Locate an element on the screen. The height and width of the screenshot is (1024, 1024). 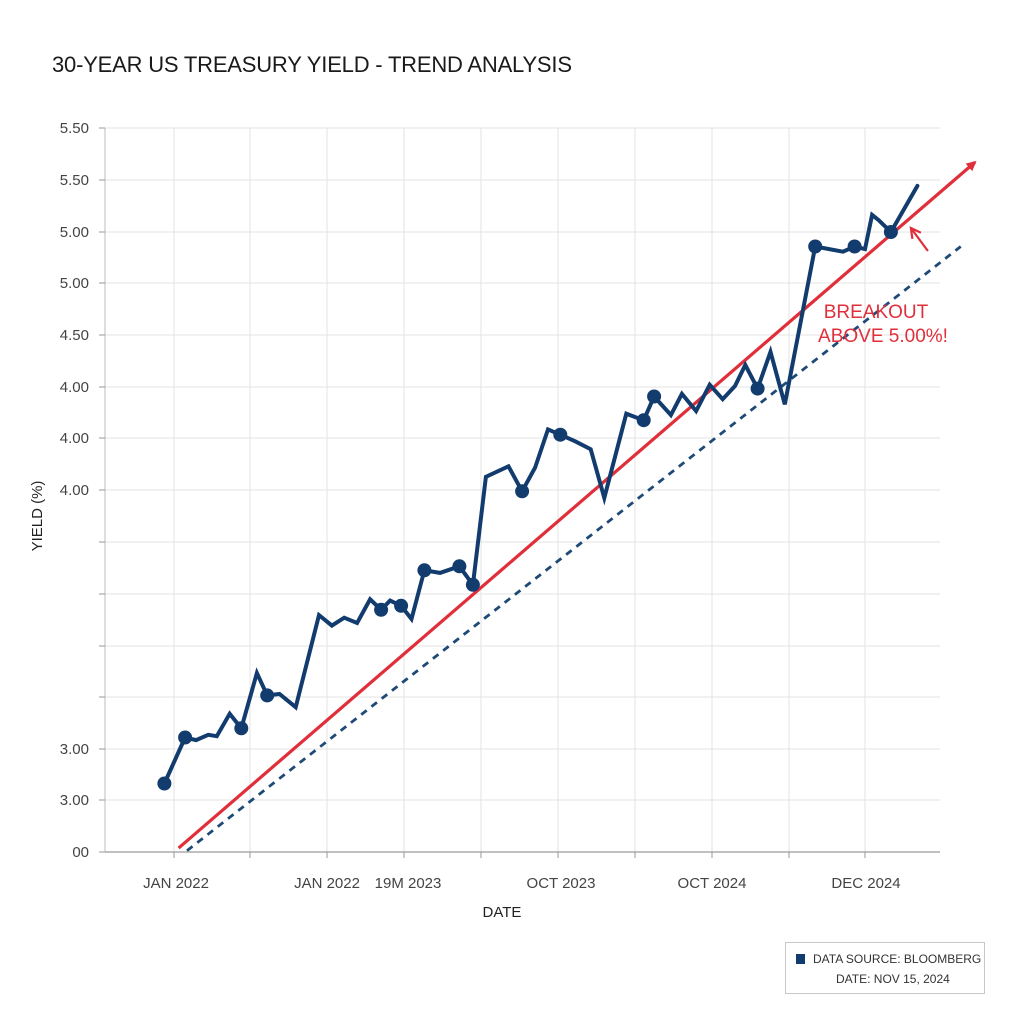
y-tick-label: 4.50 is located at coordinates (74, 335).